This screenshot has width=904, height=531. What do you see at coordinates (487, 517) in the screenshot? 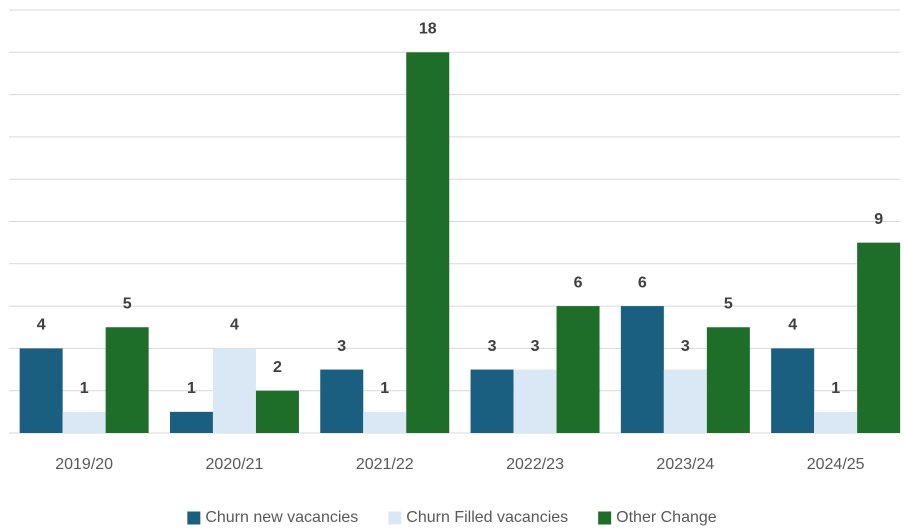
I see `legend-label: Churn Filled vacancies` at bounding box center [487, 517].